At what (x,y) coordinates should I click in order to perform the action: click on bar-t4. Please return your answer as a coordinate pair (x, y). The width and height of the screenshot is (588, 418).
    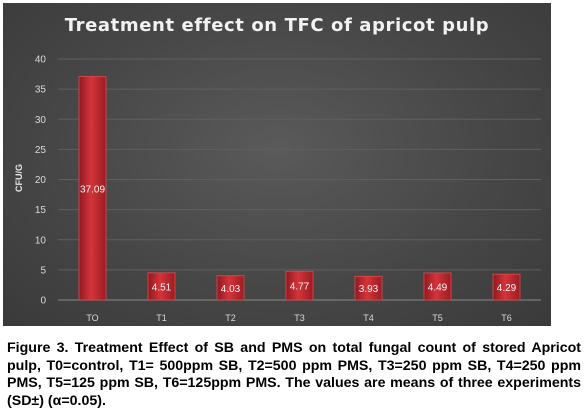
    Looking at the image, I should click on (368, 288).